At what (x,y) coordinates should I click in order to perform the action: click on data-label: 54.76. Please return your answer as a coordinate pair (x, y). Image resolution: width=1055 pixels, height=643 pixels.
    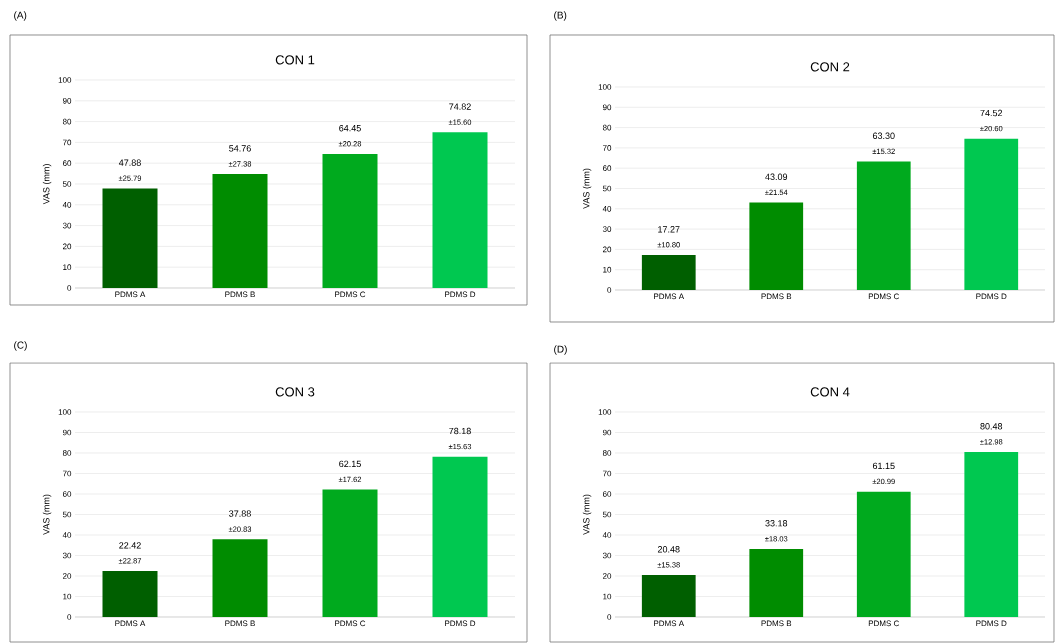
    Looking at the image, I should click on (240, 148).